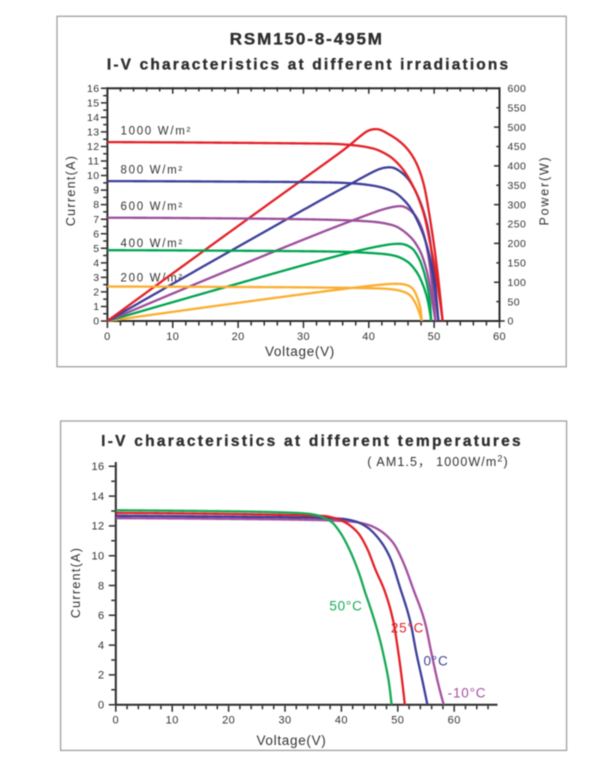  What do you see at coordinates (438, 462) in the screenshot?
I see `svg-text: ( AM1.5， 1000W/m2)` at bounding box center [438, 462].